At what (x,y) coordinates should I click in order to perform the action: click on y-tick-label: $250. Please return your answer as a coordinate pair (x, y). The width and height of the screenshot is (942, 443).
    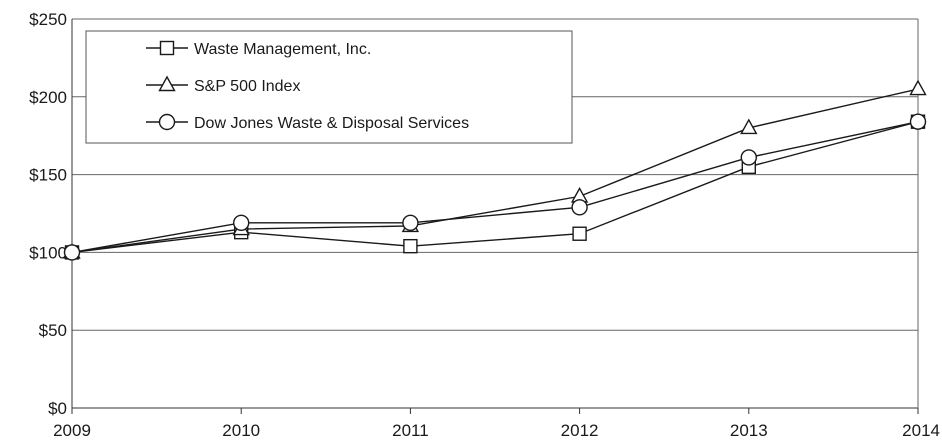
    Looking at the image, I should click on (48, 19).